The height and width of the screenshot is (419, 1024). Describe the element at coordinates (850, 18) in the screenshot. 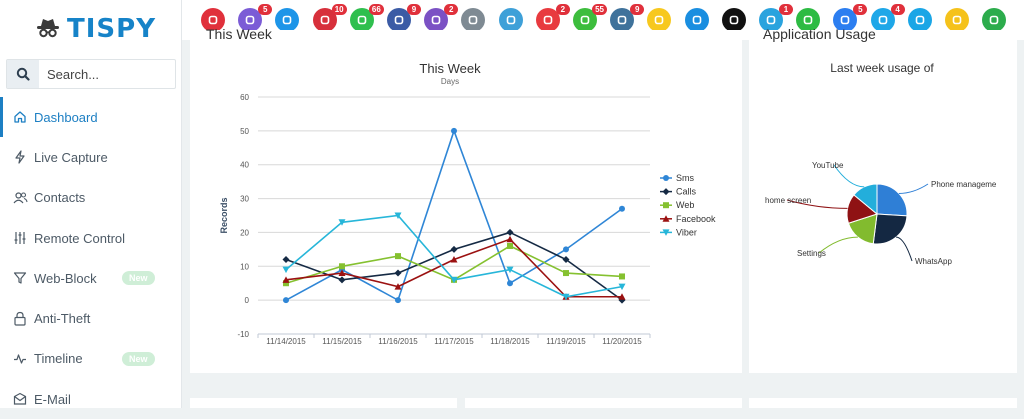

I see `messenger-icon: 5` at that location.